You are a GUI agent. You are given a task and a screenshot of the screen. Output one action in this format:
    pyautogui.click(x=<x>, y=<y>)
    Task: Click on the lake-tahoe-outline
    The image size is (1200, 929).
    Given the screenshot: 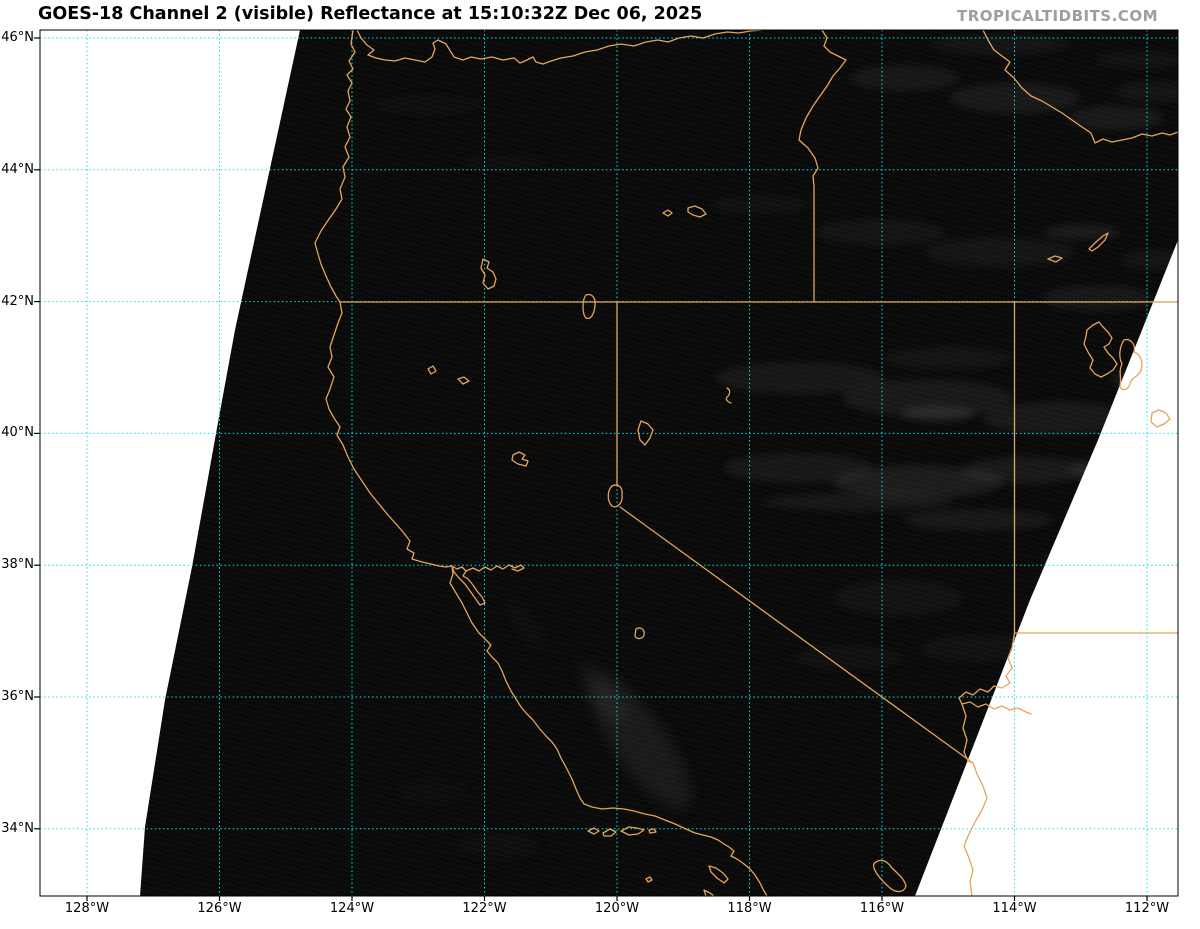 What is the action you would take?
    pyautogui.click(x=615, y=496)
    